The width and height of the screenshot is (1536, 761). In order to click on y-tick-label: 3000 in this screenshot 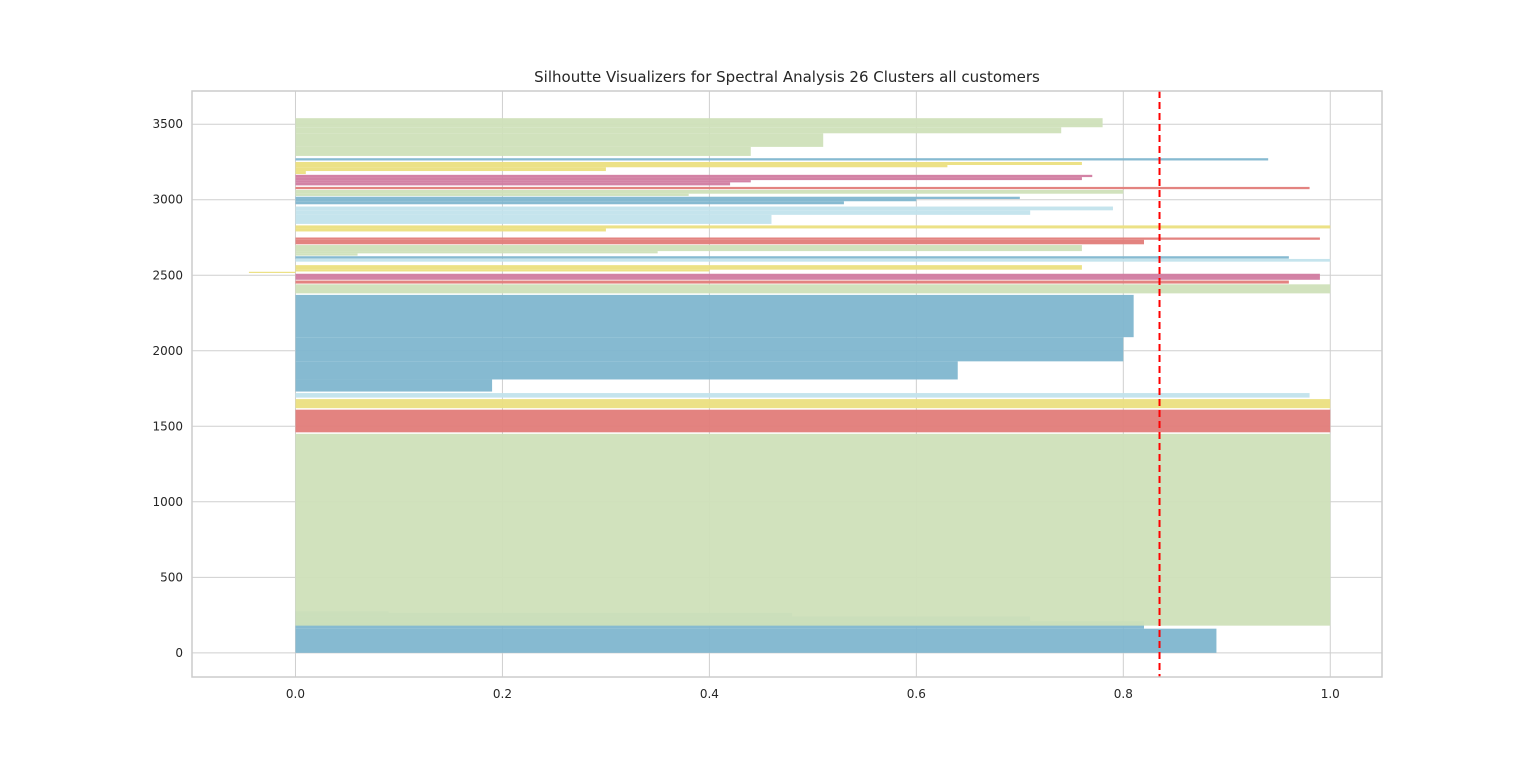, I will do `click(167, 200)`.